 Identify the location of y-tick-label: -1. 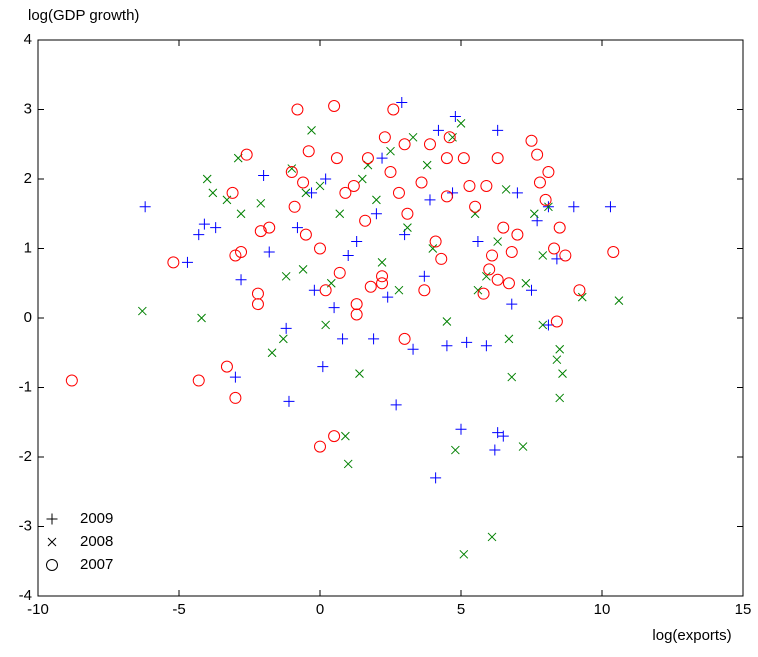
(25, 386).